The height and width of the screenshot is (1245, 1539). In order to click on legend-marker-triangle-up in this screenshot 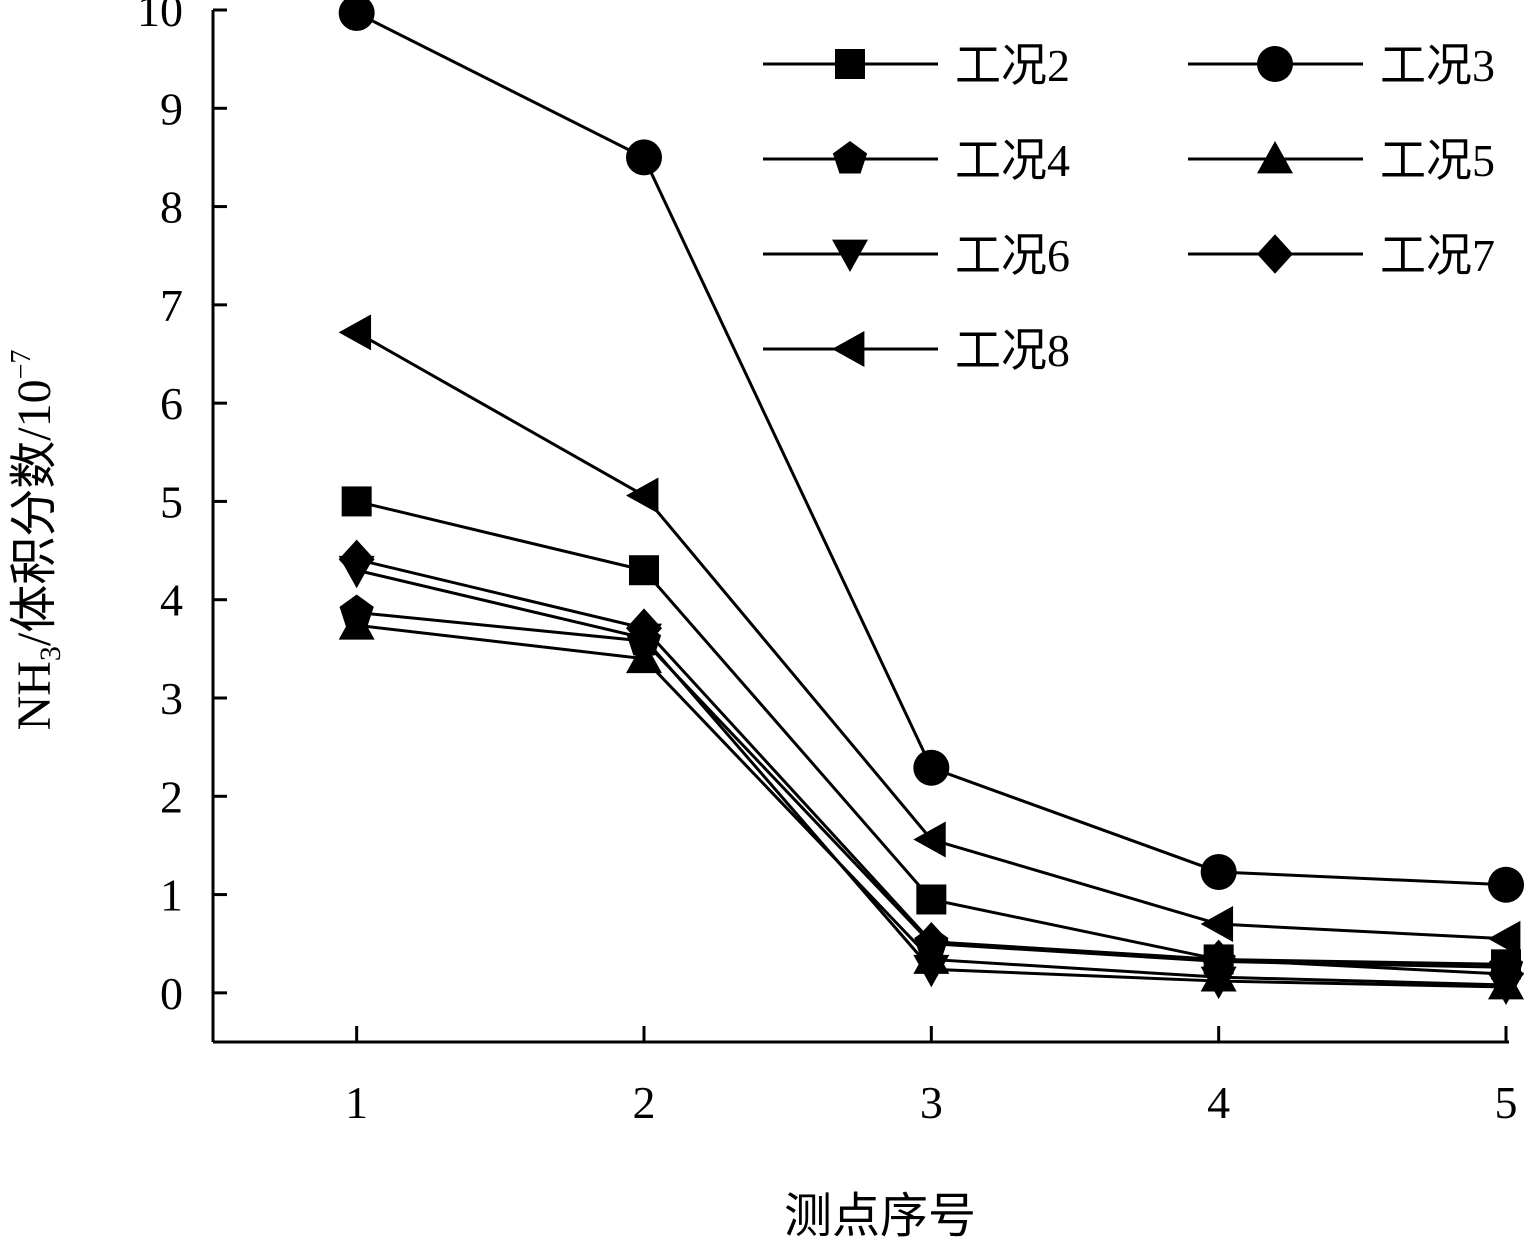, I will do `click(1275, 157)`.